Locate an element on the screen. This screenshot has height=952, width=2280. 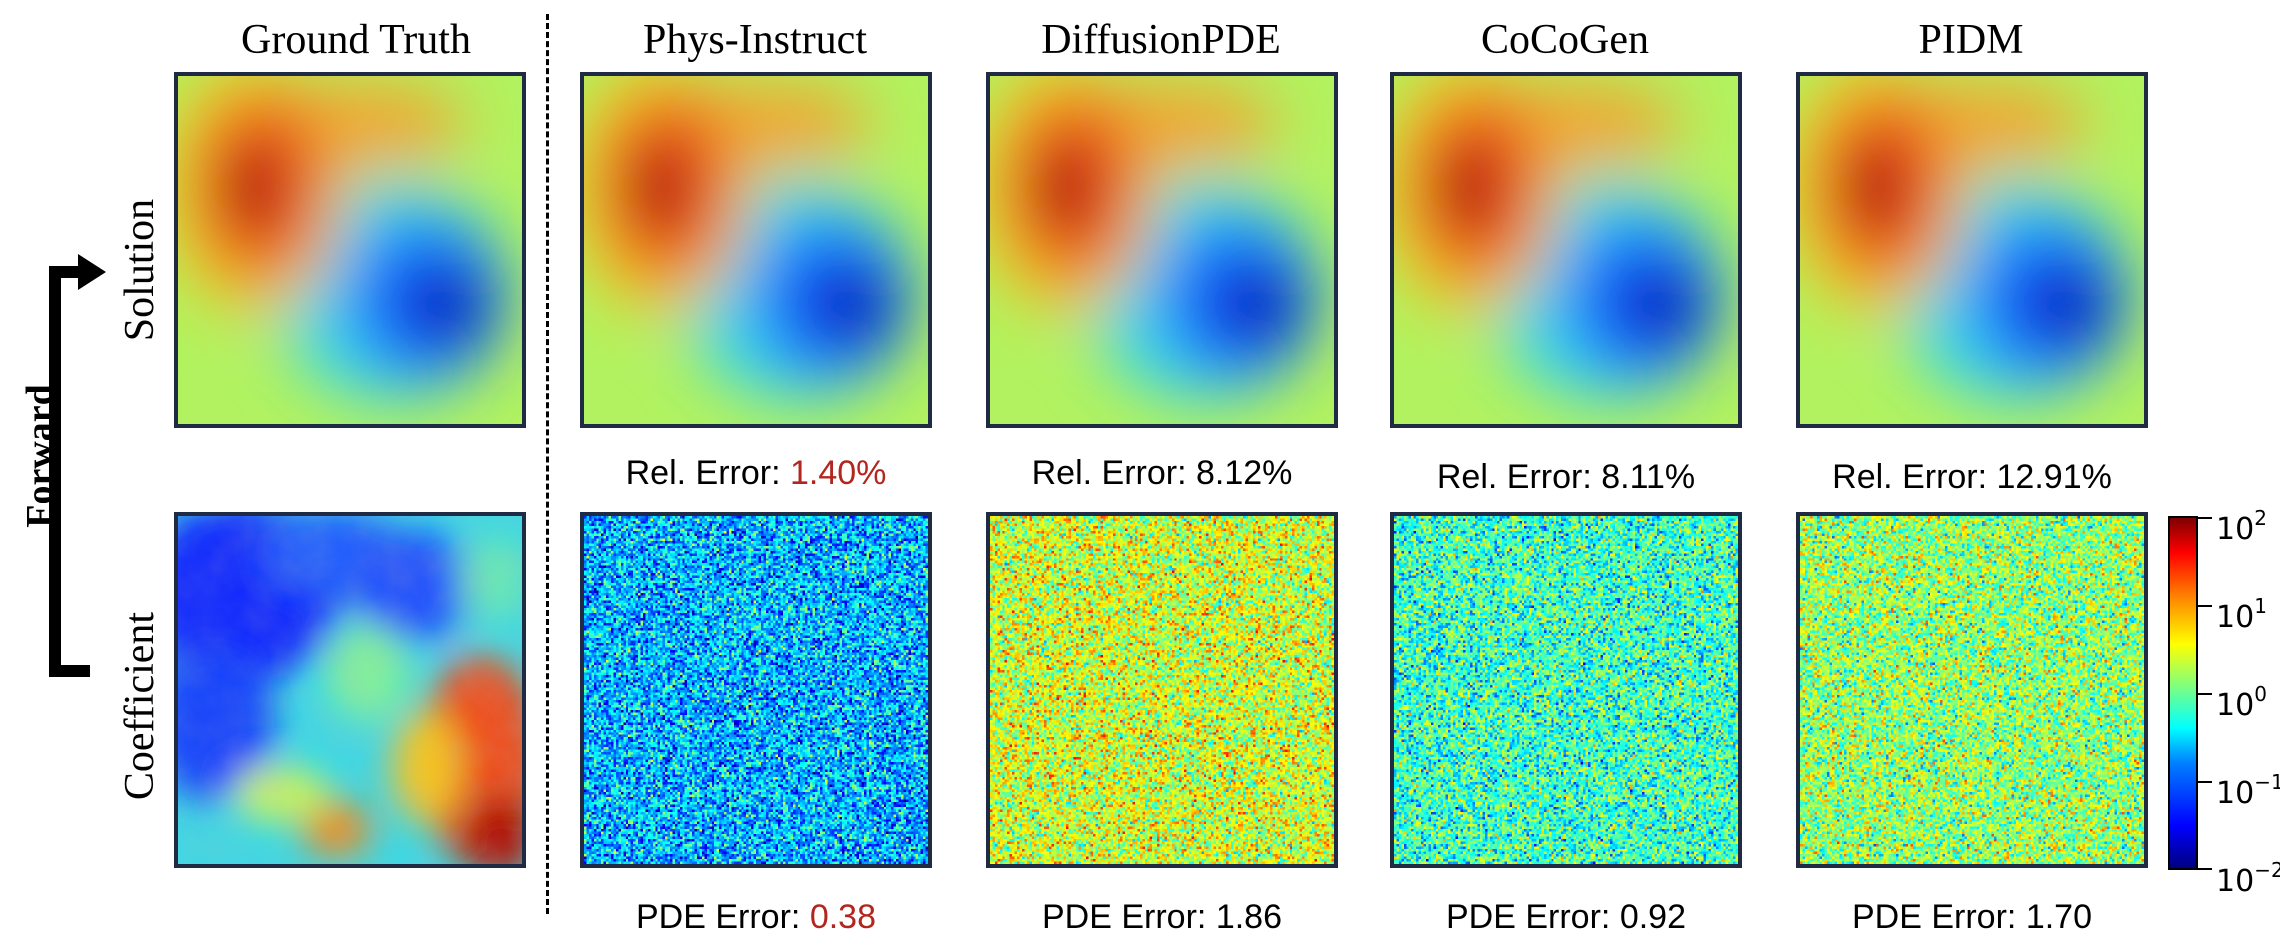
row-label-solution: Solution is located at coordinates (140, 270).